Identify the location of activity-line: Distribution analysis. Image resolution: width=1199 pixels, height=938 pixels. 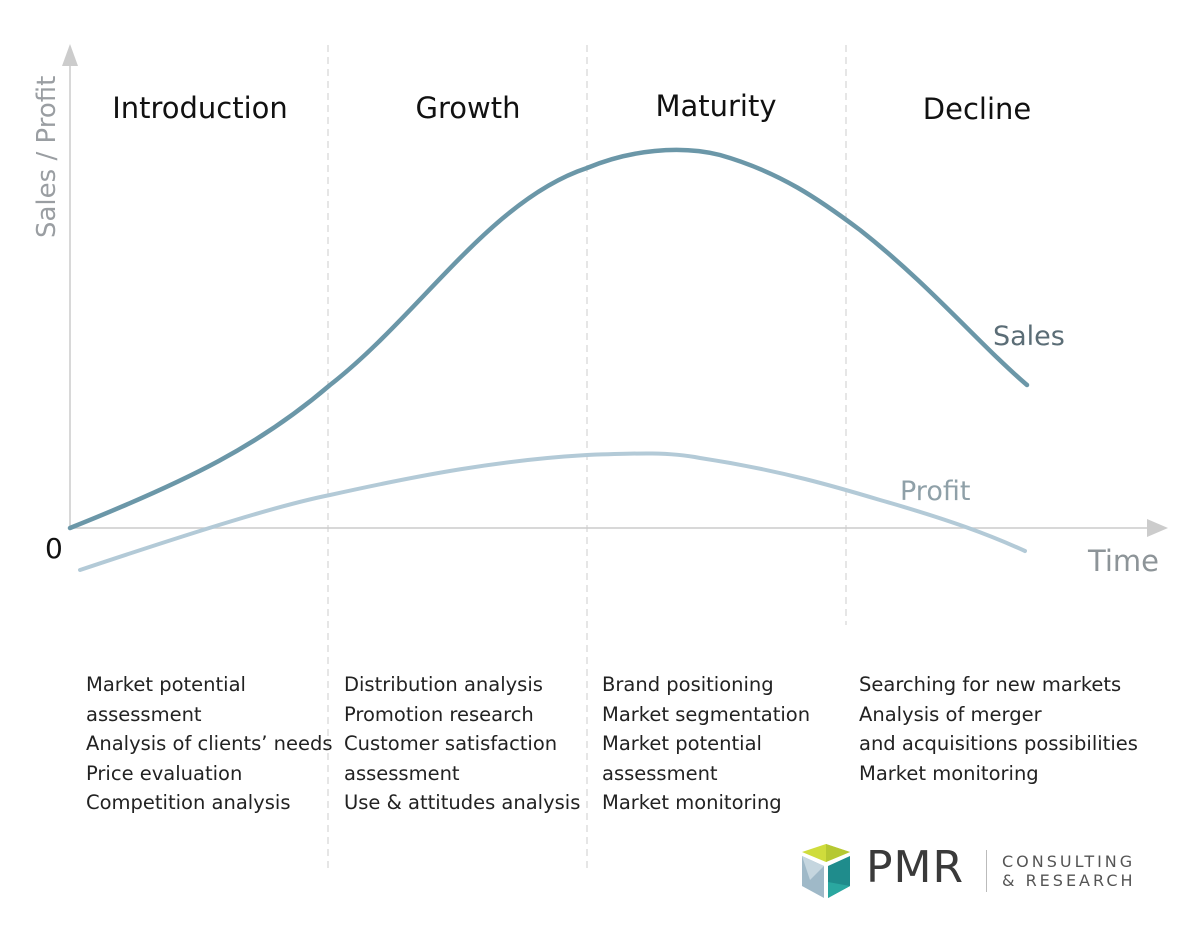
(443, 684).